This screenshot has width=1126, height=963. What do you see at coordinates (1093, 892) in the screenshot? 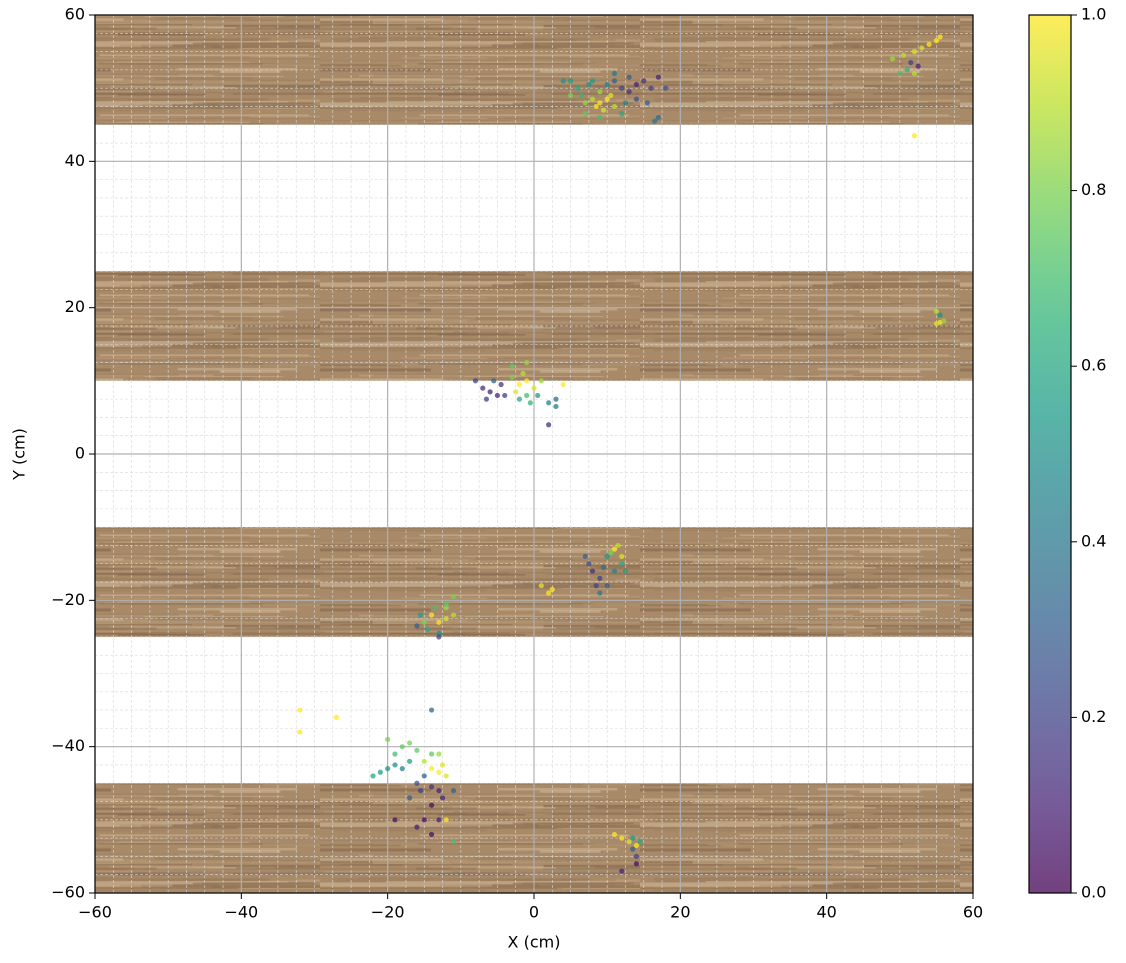
I see `colorbar-tick-label: 0.0` at bounding box center [1093, 892].